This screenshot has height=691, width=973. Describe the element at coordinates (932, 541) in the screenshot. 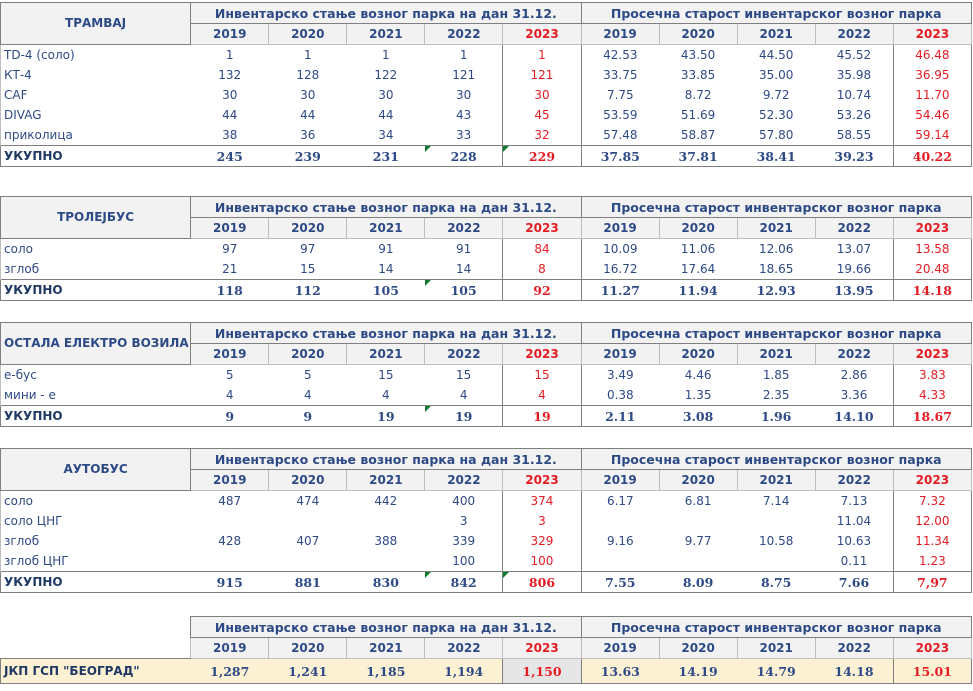

I see `avg-age-value: 11.34` at that location.